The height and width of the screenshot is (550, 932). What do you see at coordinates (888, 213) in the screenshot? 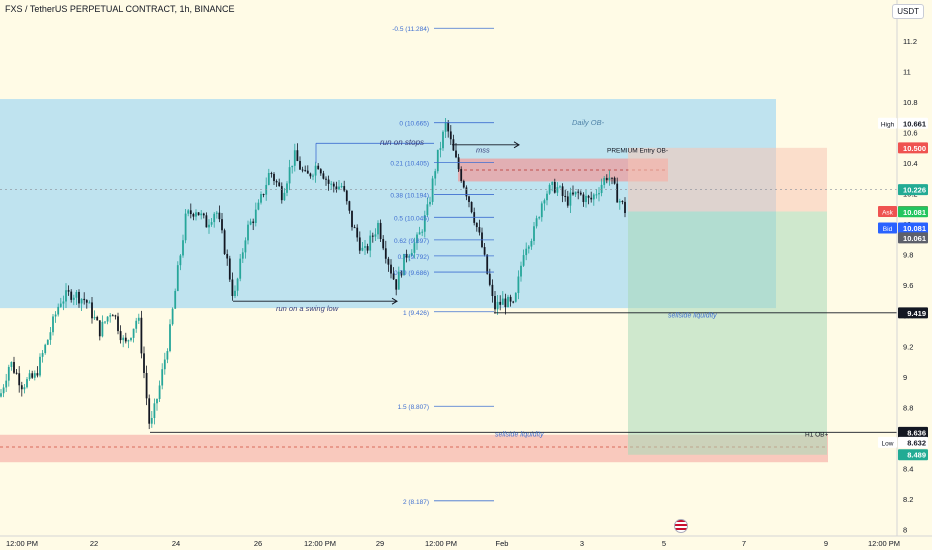
I see `ask-label: Ask` at bounding box center [888, 213].